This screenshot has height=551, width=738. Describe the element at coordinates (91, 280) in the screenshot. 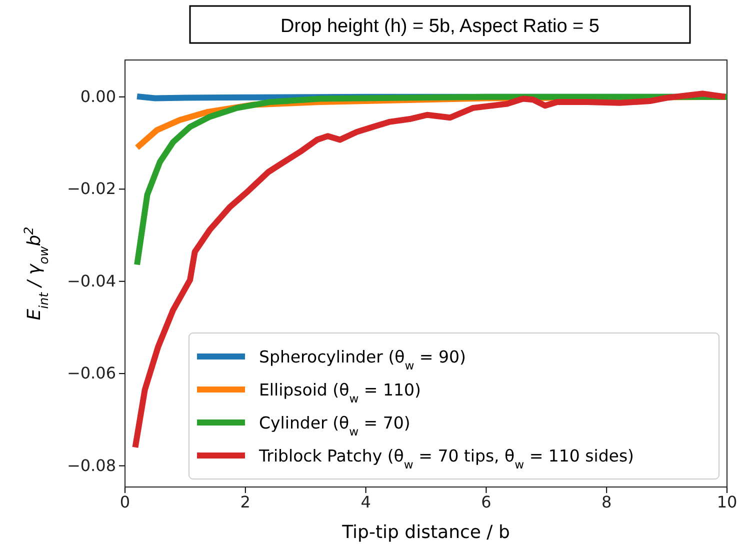

I see `y-tick-label: −0.04` at that location.